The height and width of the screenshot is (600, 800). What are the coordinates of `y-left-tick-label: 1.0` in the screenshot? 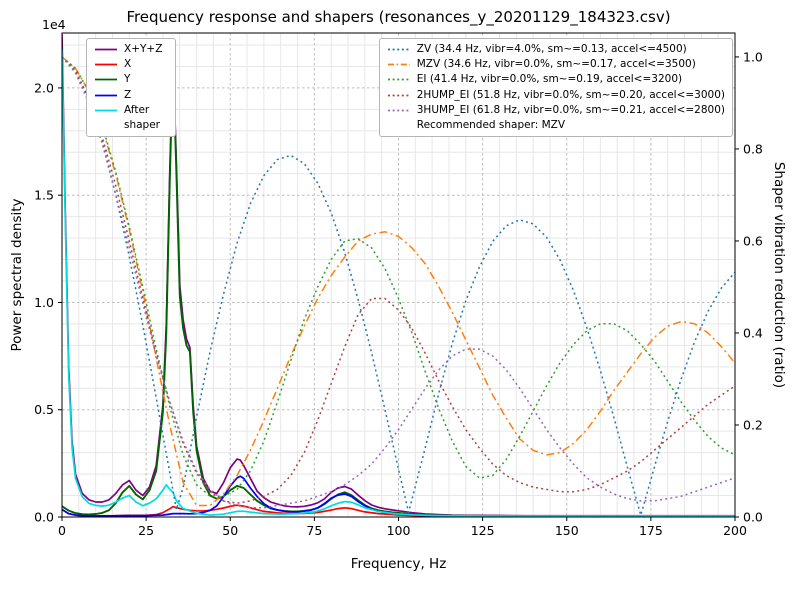 It's located at (44, 302).